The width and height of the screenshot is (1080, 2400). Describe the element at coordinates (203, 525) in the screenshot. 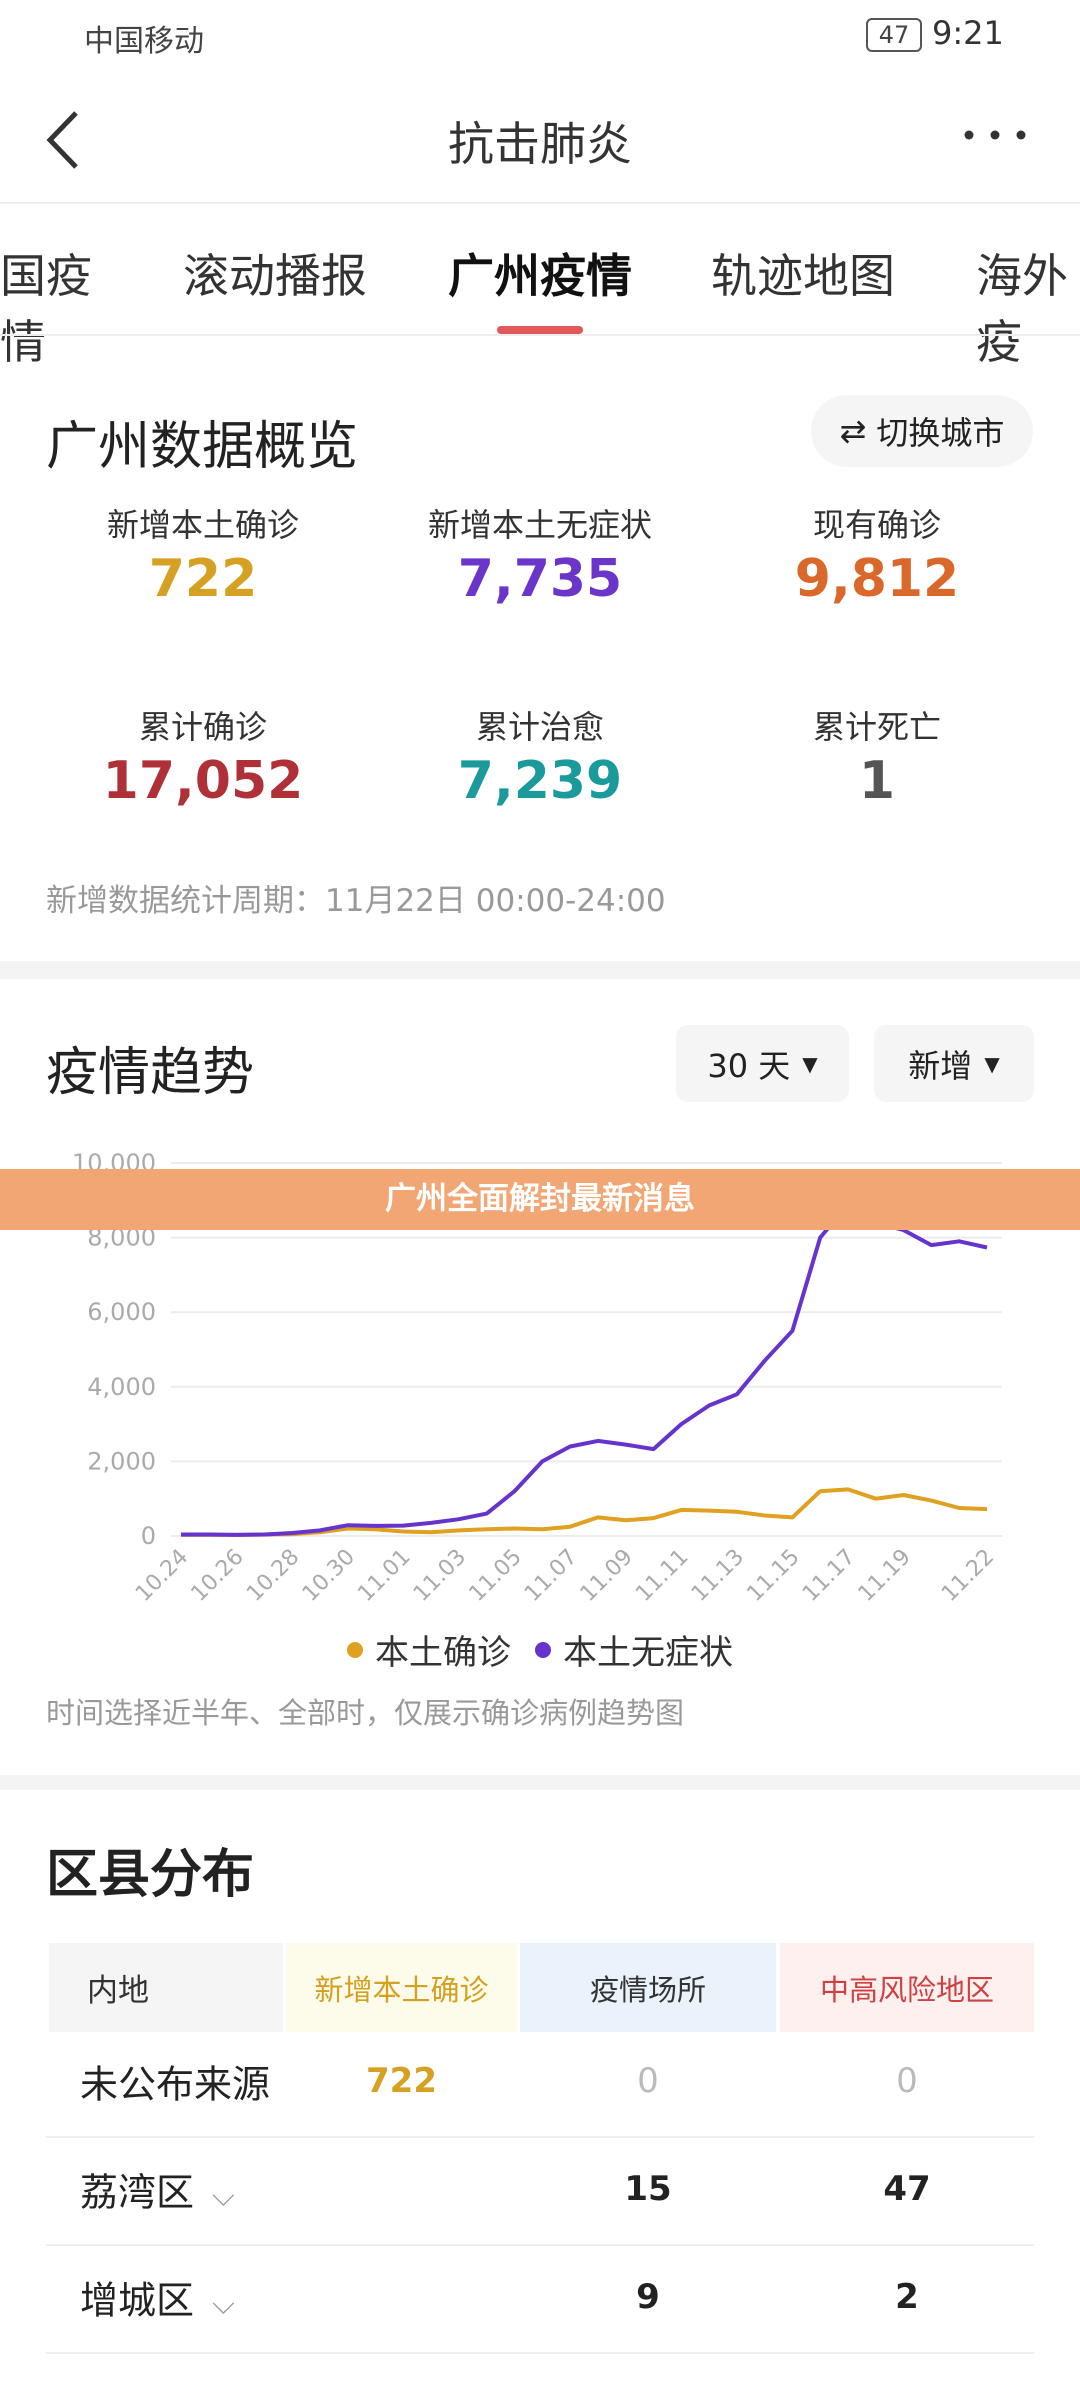

I see `stat-label: 新增本土确诊` at that location.